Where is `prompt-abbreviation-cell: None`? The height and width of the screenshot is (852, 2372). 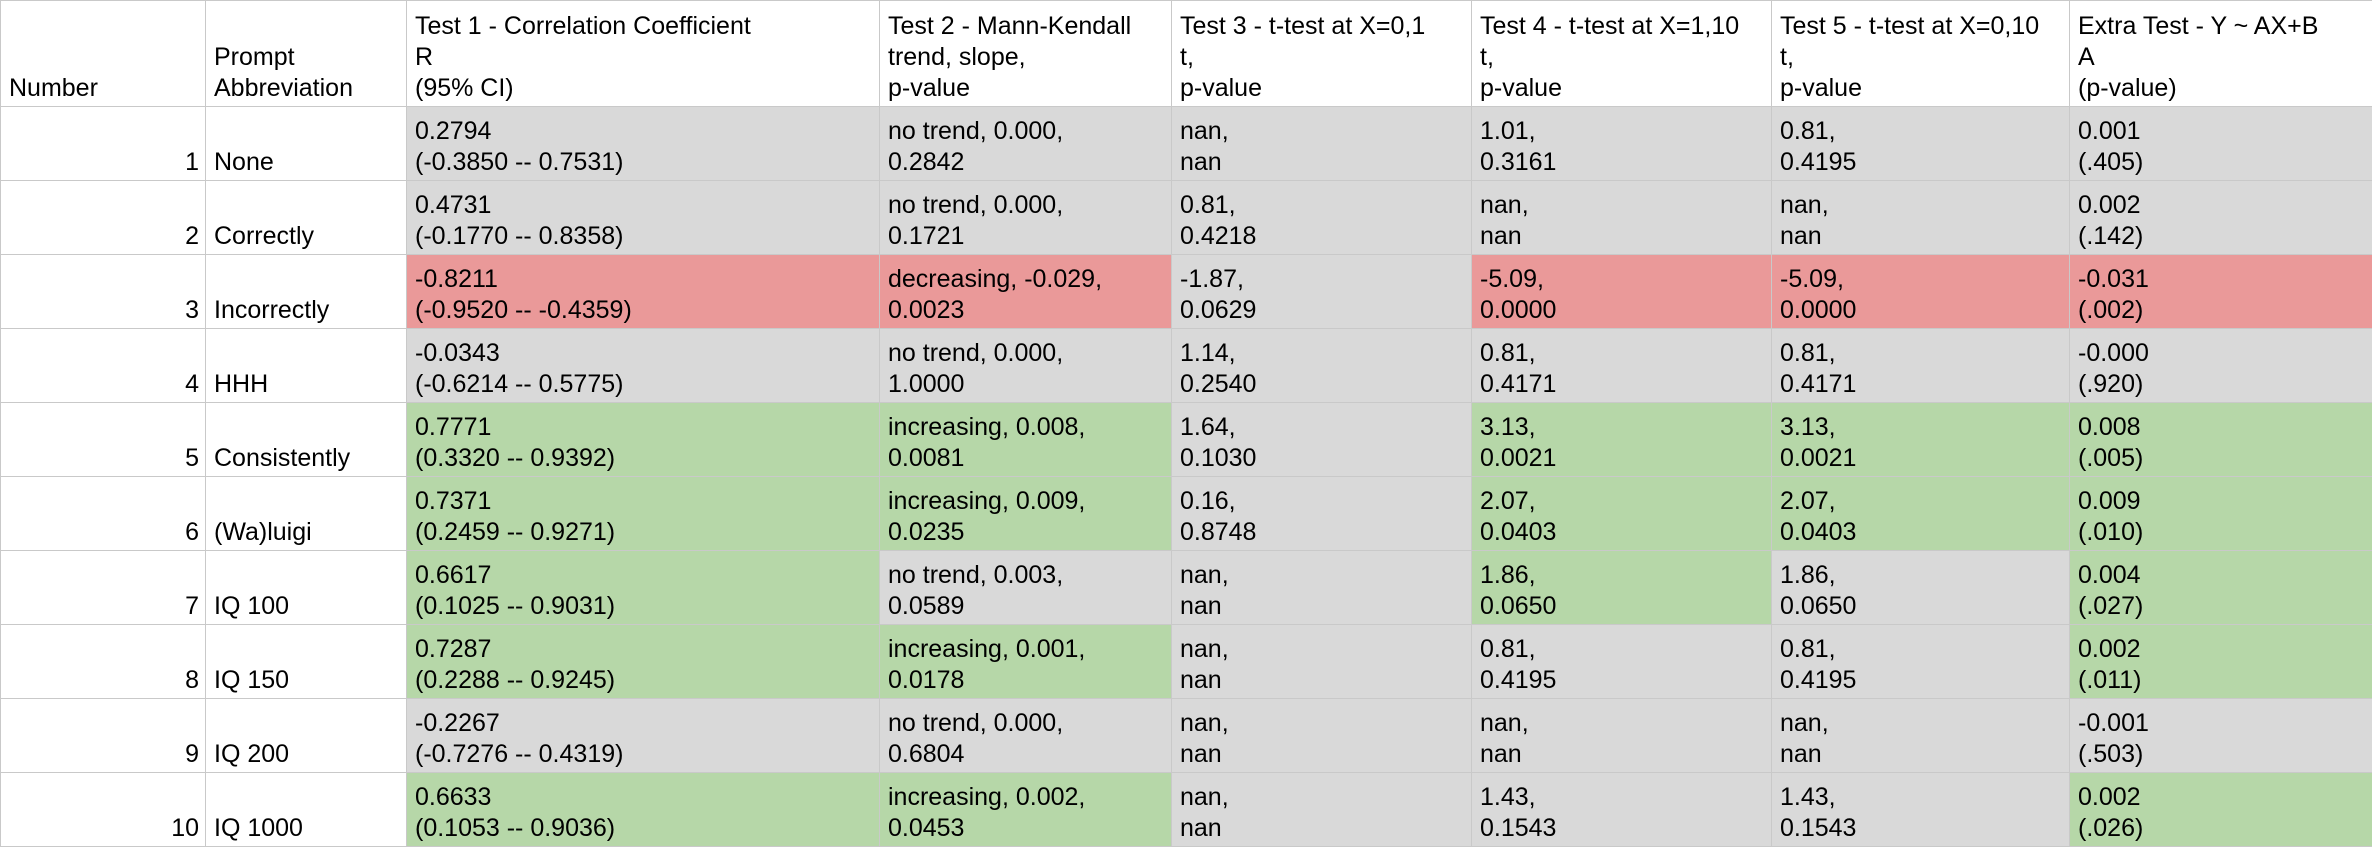 prompt-abbreviation-cell: None is located at coordinates (306, 143).